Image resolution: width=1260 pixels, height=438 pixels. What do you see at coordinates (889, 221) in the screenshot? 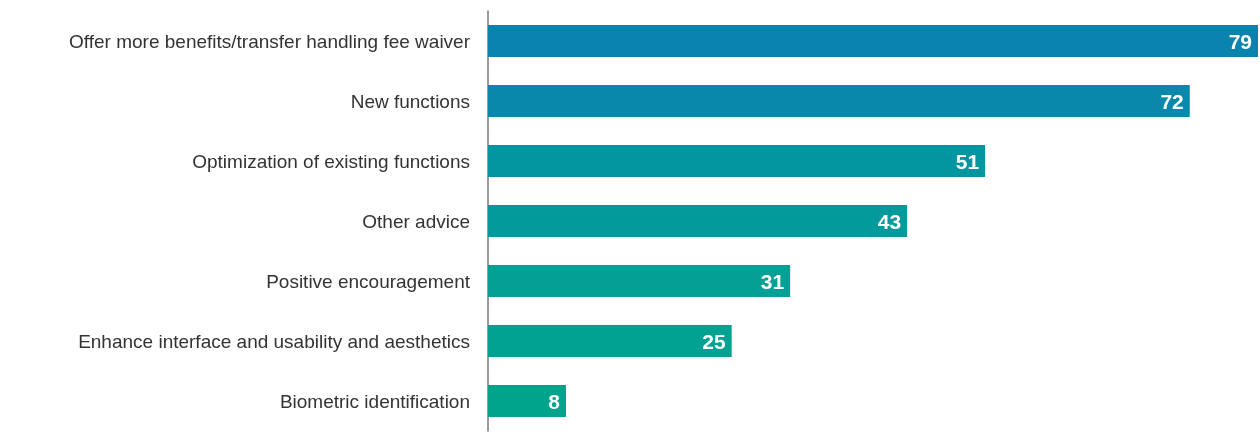
I see `data-label: 43` at bounding box center [889, 221].